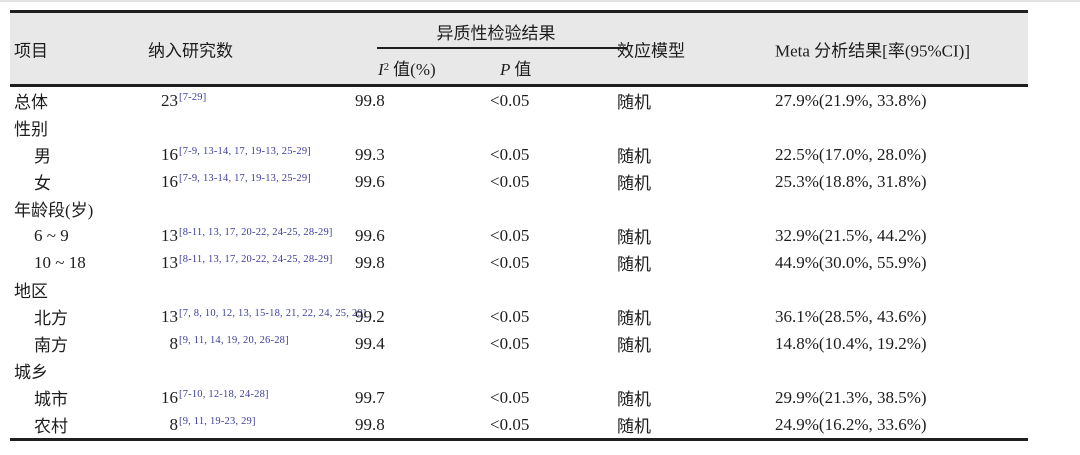 The image size is (1080, 455). Describe the element at coordinates (496, 33) in the screenshot. I see `heterogeneity-group-title: 异质性检验结果` at that location.